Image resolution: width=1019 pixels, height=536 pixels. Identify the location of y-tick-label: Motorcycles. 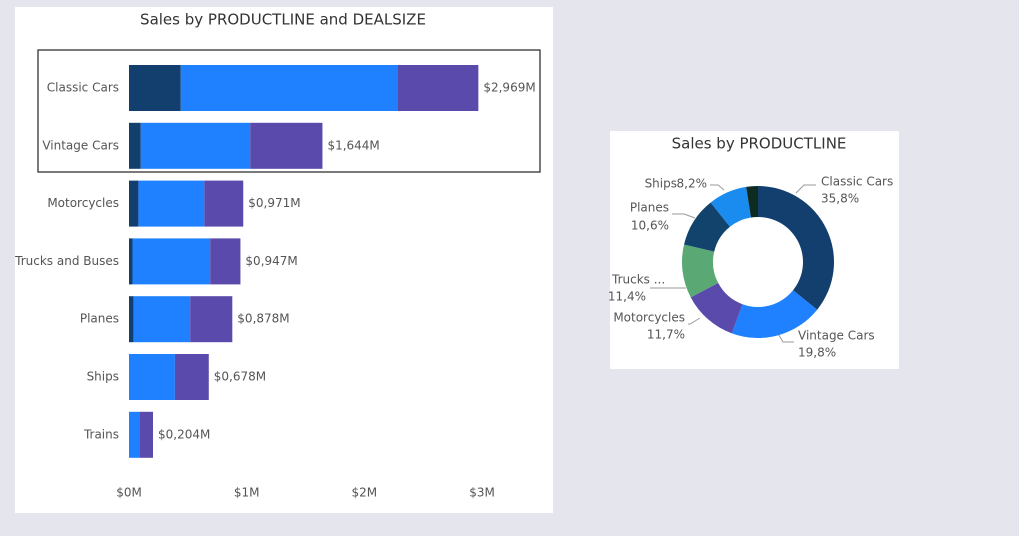
(83, 203).